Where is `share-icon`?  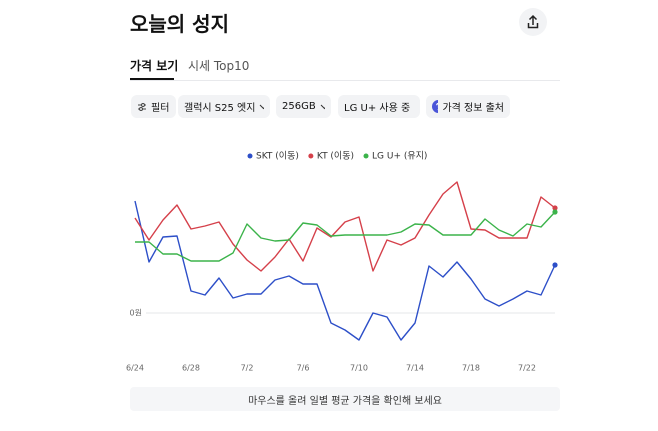
share-icon is located at coordinates (533, 21).